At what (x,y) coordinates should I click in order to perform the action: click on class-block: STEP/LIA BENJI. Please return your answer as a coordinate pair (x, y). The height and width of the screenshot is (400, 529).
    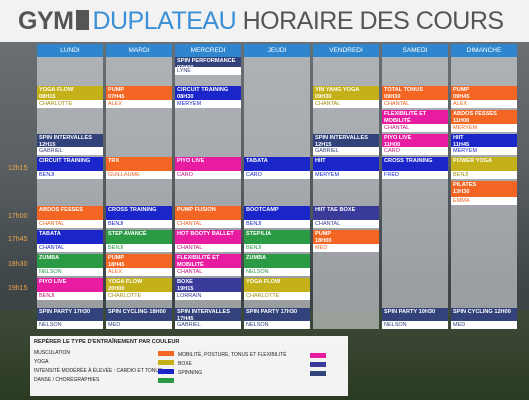
    Looking at the image, I should click on (277, 241).